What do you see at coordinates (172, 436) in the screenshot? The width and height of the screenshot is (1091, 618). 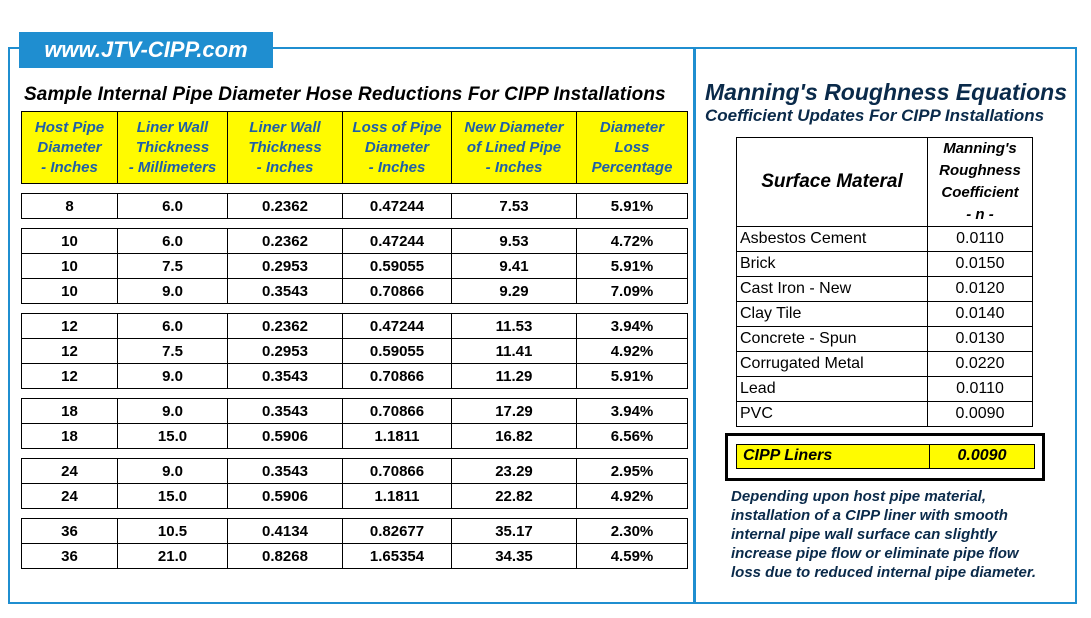 I see `table-cell: 15.0` at bounding box center [172, 436].